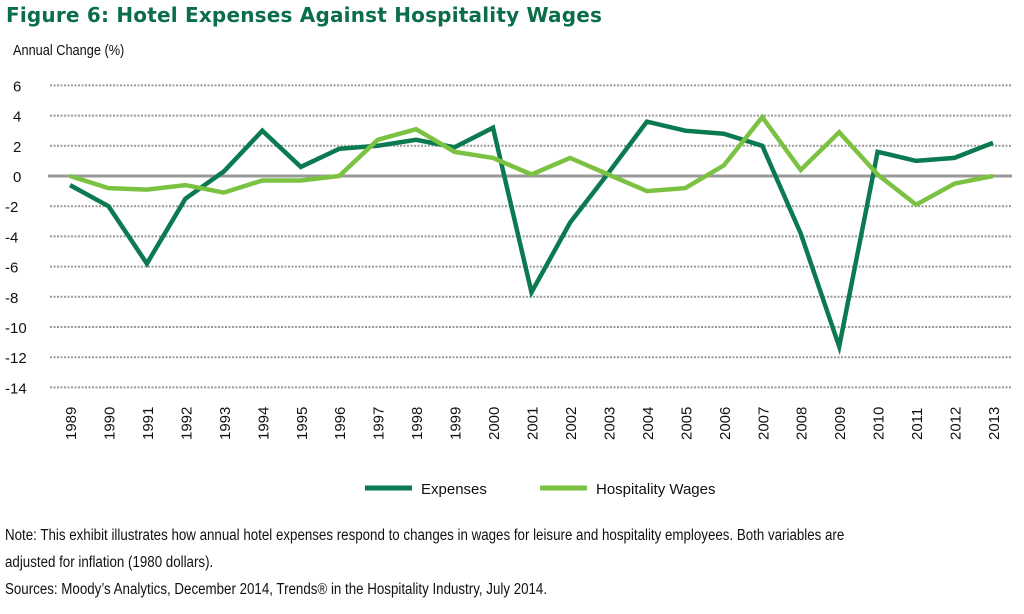 The height and width of the screenshot is (614, 1024). Describe the element at coordinates (571, 423) in the screenshot. I see `x-tick-label: 2002` at that location.